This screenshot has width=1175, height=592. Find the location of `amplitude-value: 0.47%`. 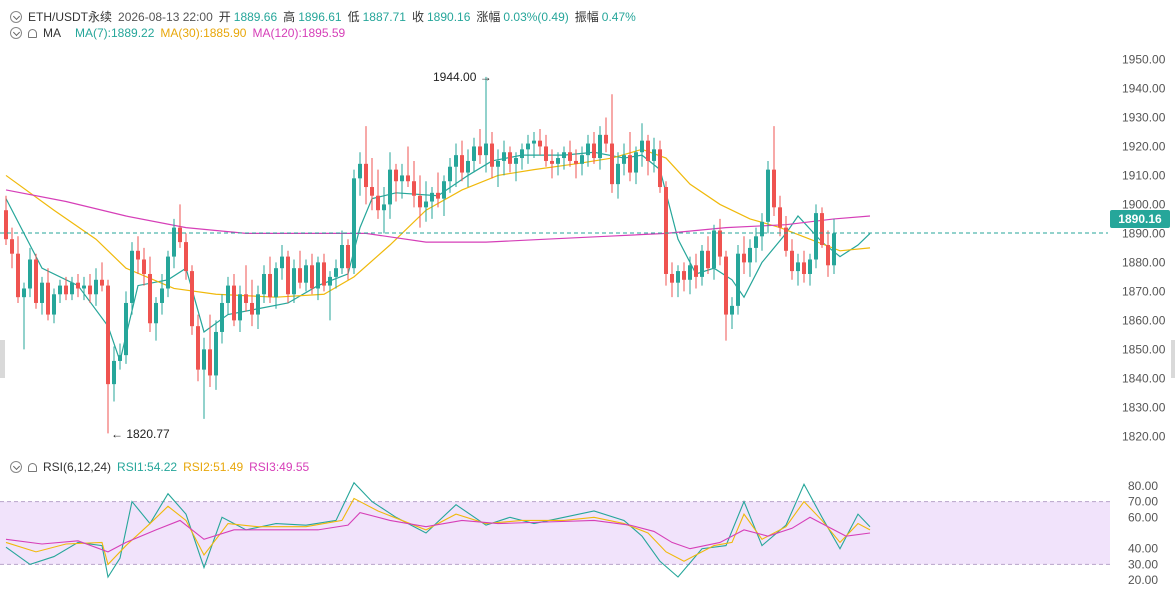

amplitude-value: 0.47% is located at coordinates (618, 16).